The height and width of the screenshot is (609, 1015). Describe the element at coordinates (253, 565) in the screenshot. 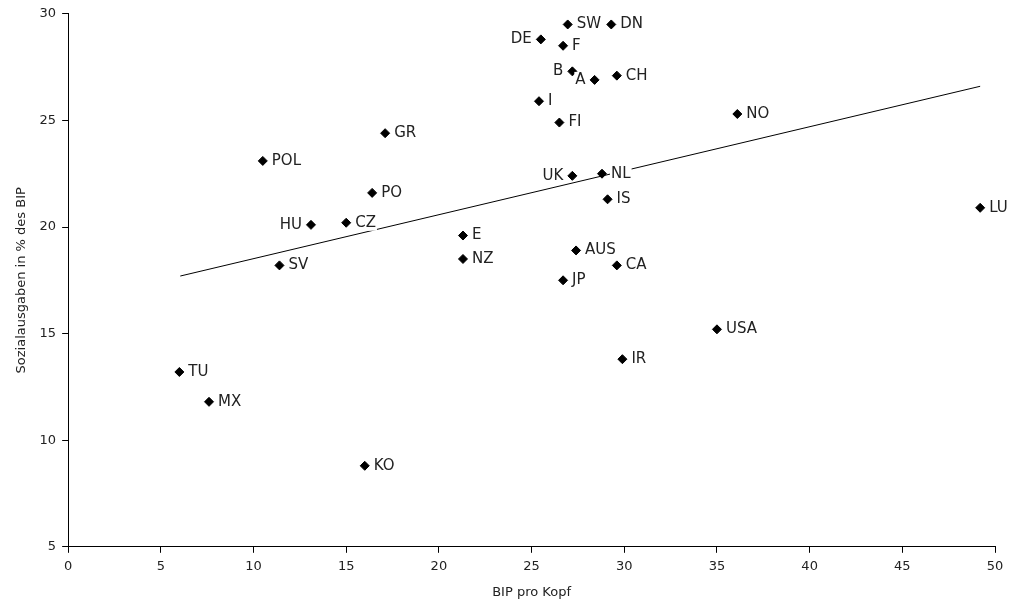

I see `x-tick-label: 10` at that location.